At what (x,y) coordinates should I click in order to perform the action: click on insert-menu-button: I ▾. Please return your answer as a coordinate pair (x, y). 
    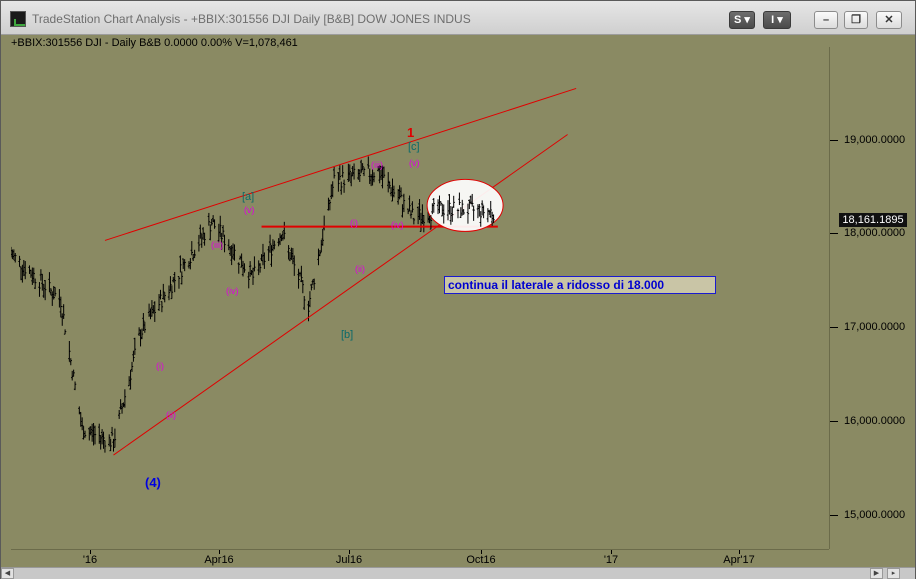
    Looking at the image, I should click on (777, 20).